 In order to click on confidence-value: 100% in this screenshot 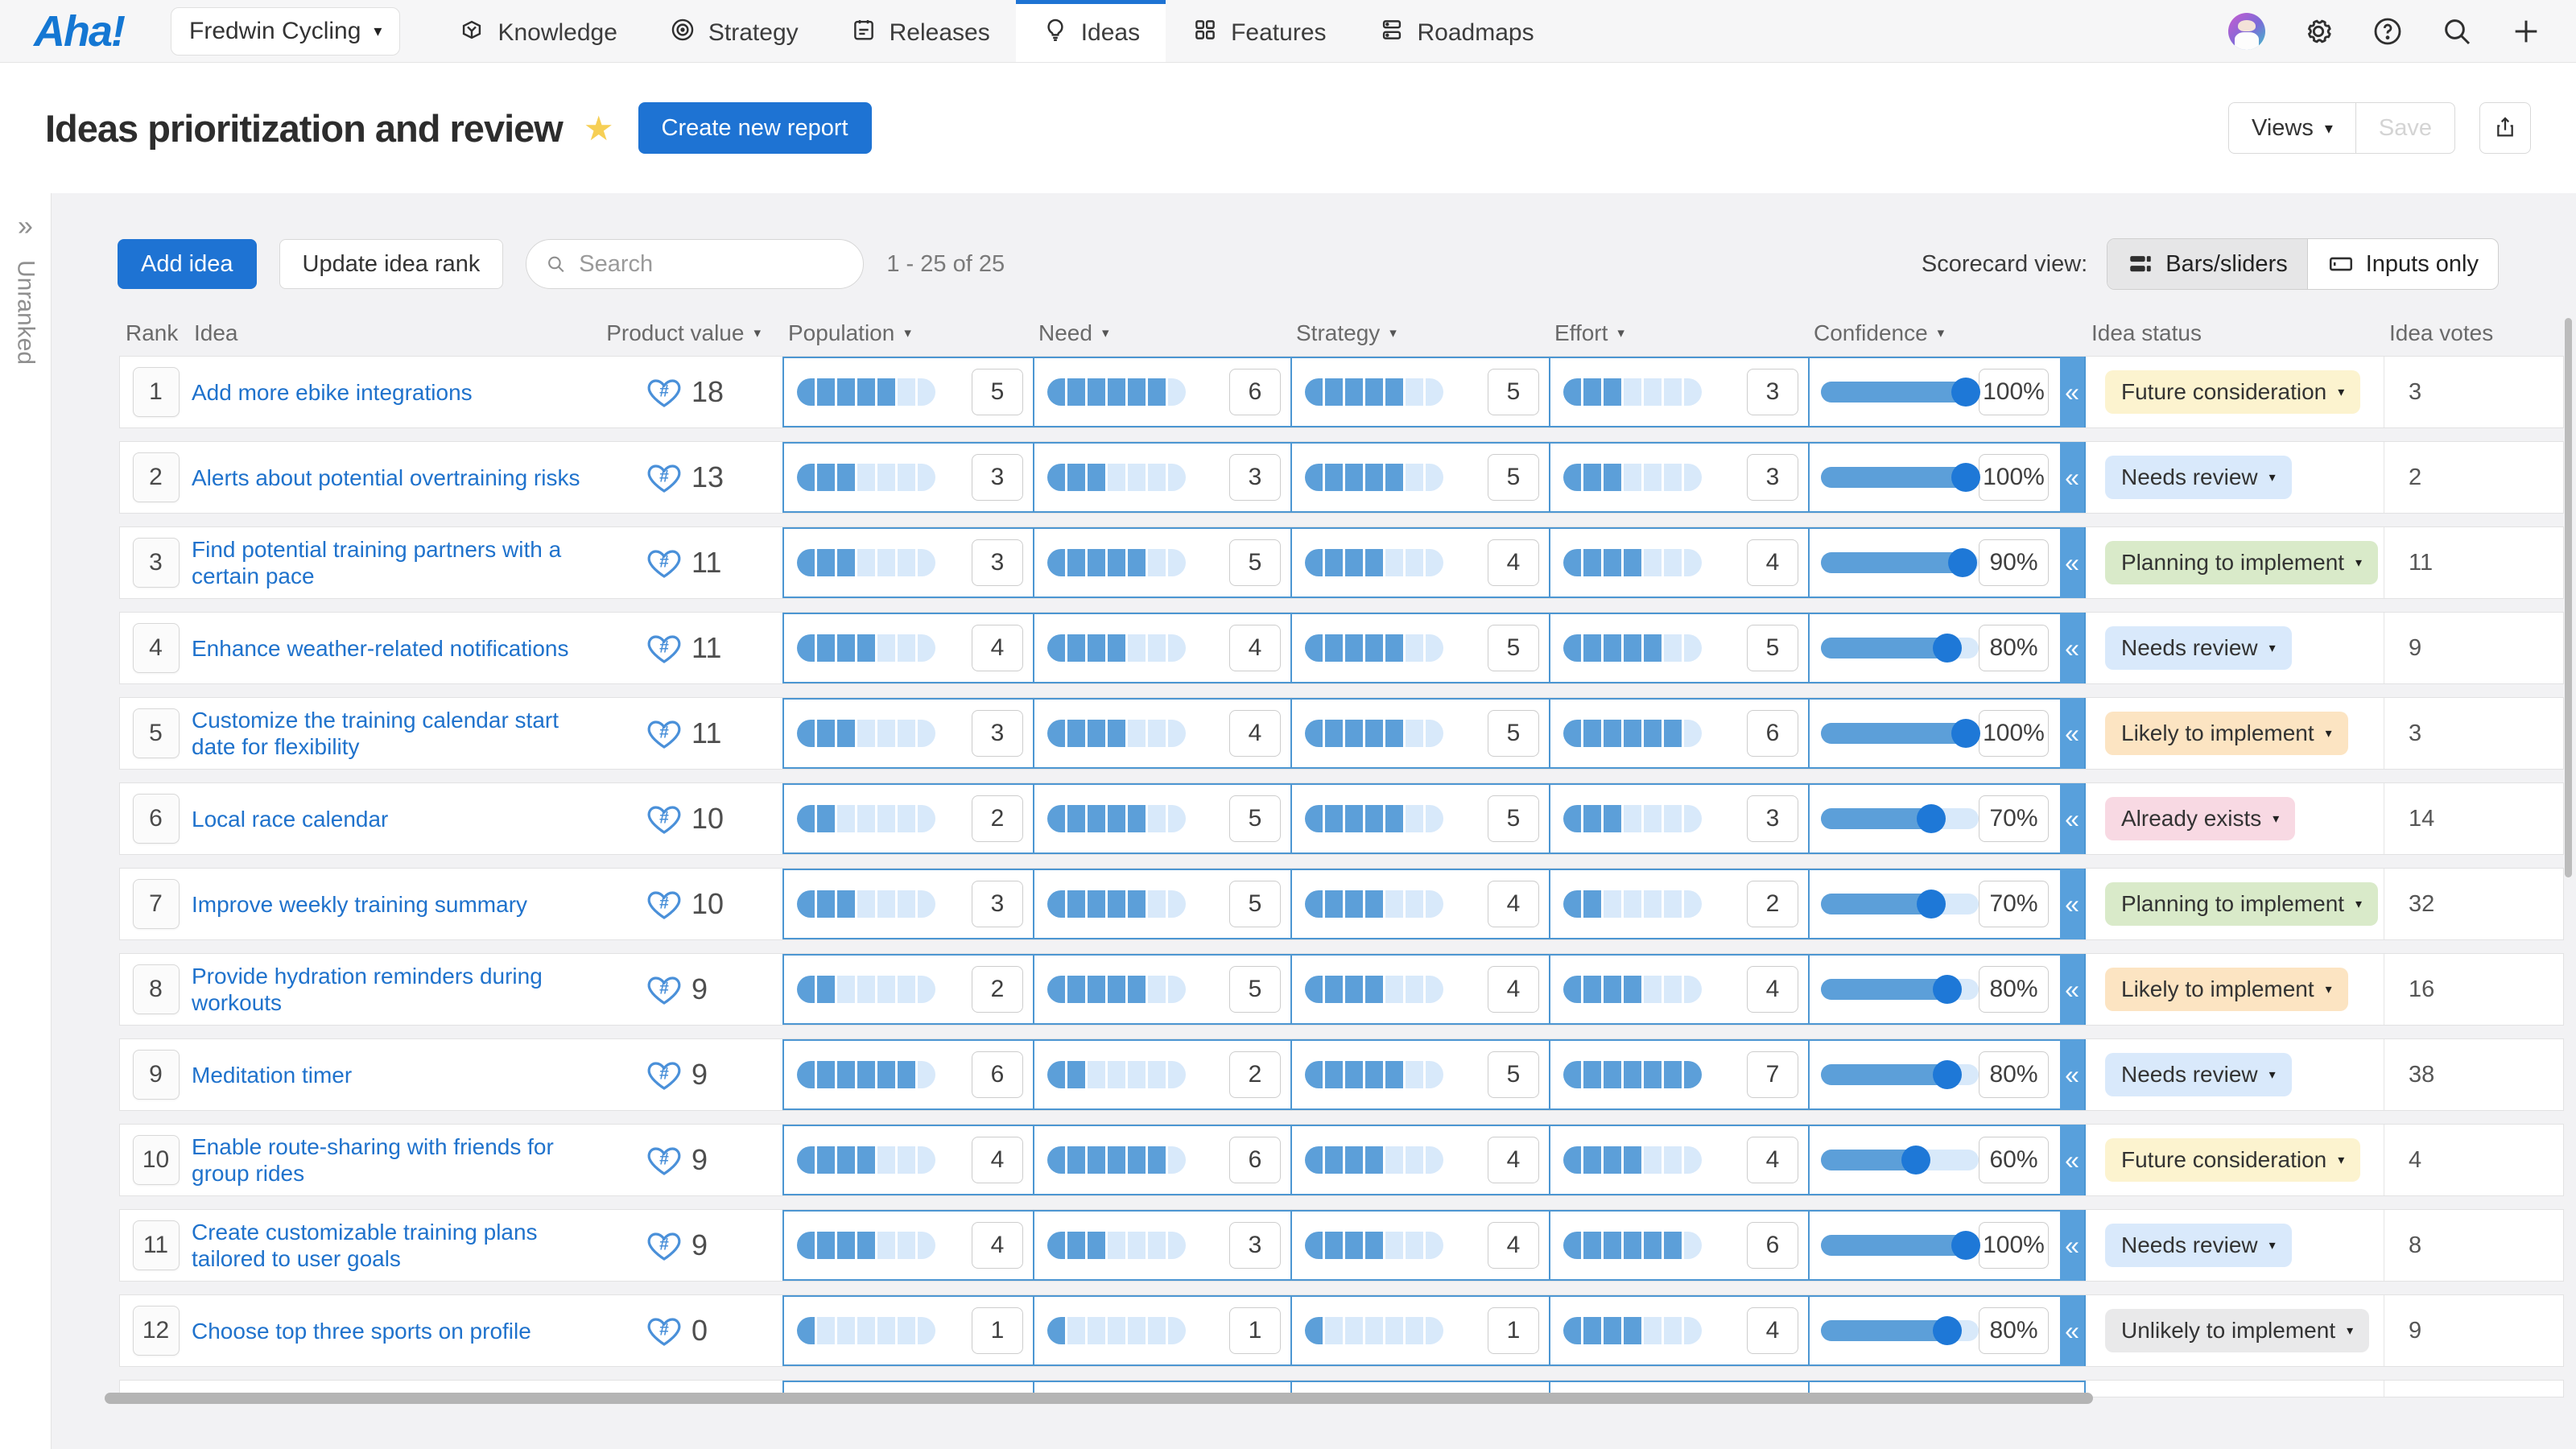, I will do `click(2014, 477)`.